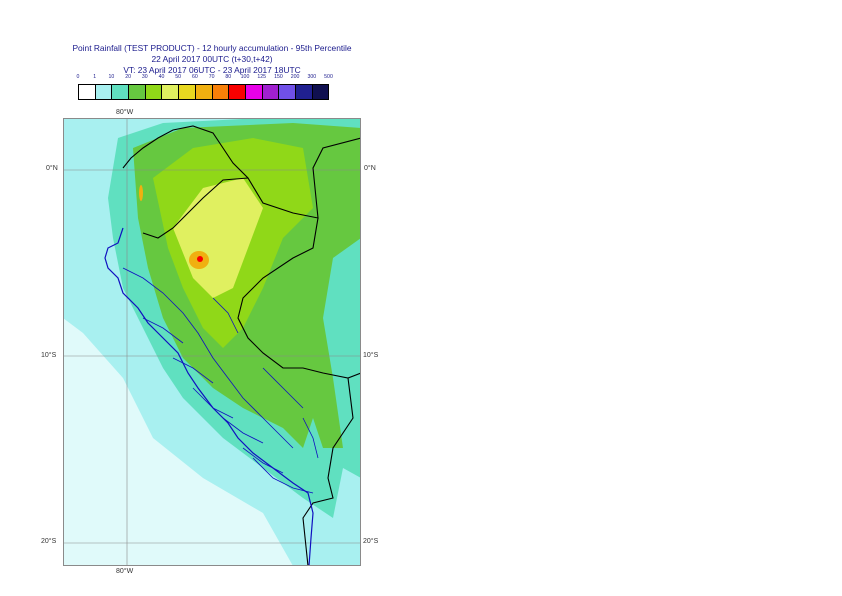 Image resolution: width=842 pixels, height=596 pixels. What do you see at coordinates (371, 541) in the screenshot?
I see `lat-label-20s-right: 20°S` at bounding box center [371, 541].